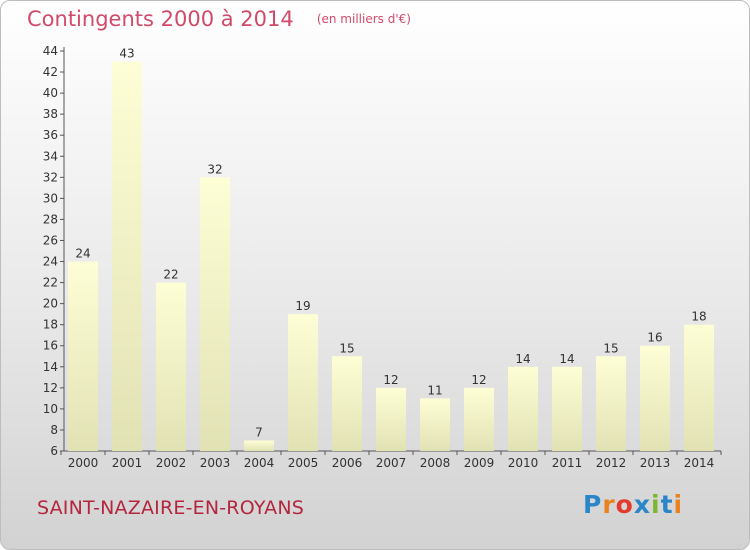 Image resolution: width=750 pixels, height=550 pixels. I want to click on y-tick-label: 18, so click(50, 325).